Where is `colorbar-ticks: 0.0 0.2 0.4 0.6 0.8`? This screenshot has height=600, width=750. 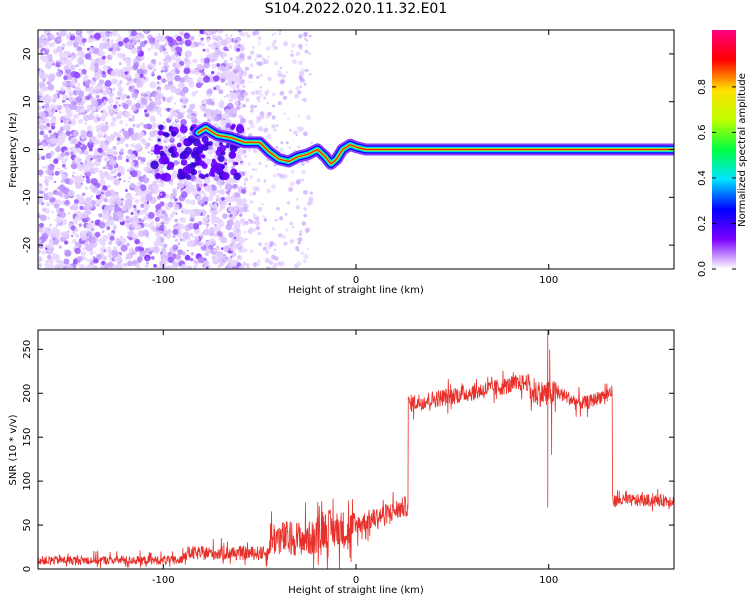 colorbar-ticks: 0.0 0.2 0.4 0.6 0.8 is located at coordinates (716, 178).